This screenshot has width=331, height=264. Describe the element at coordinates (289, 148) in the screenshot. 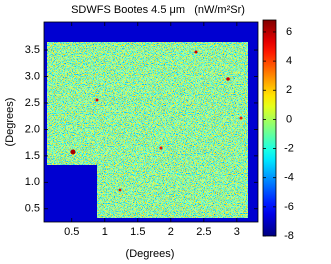

I see `colorbar-tick-label: -2` at that location.